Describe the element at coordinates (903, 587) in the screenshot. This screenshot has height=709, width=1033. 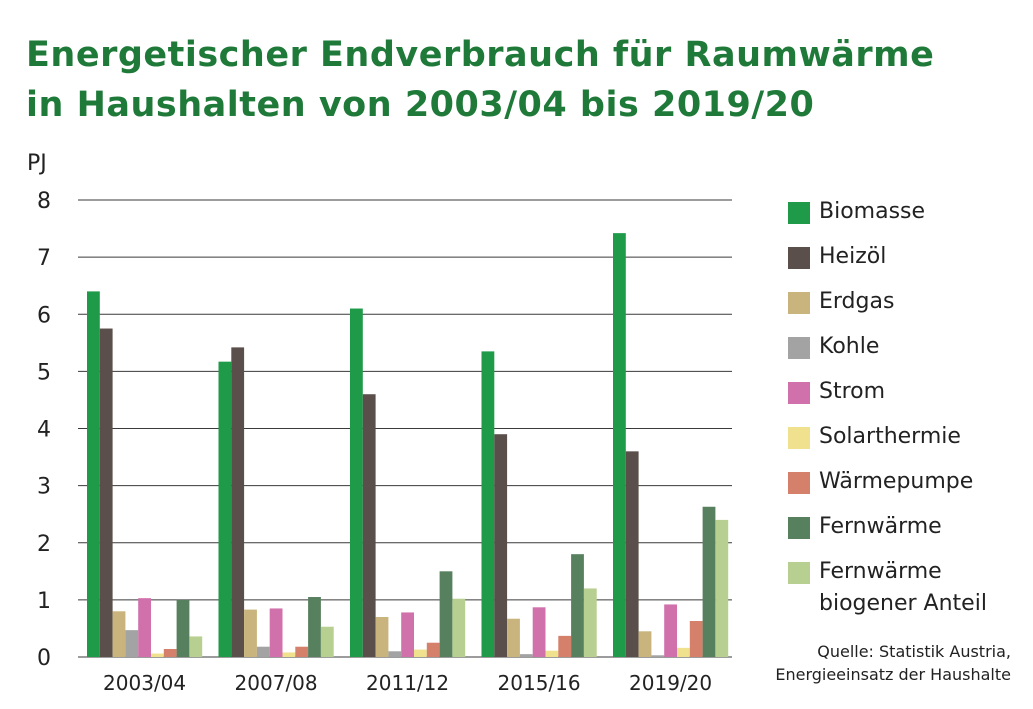
I see `legend-label: Fernwärme biogener Anteil` at that location.